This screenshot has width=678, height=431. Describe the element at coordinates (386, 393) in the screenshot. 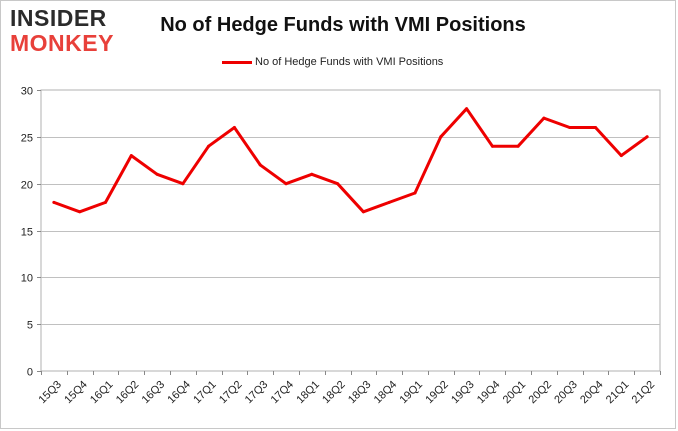

I see `x-tick-label: 18Q4` at that location.